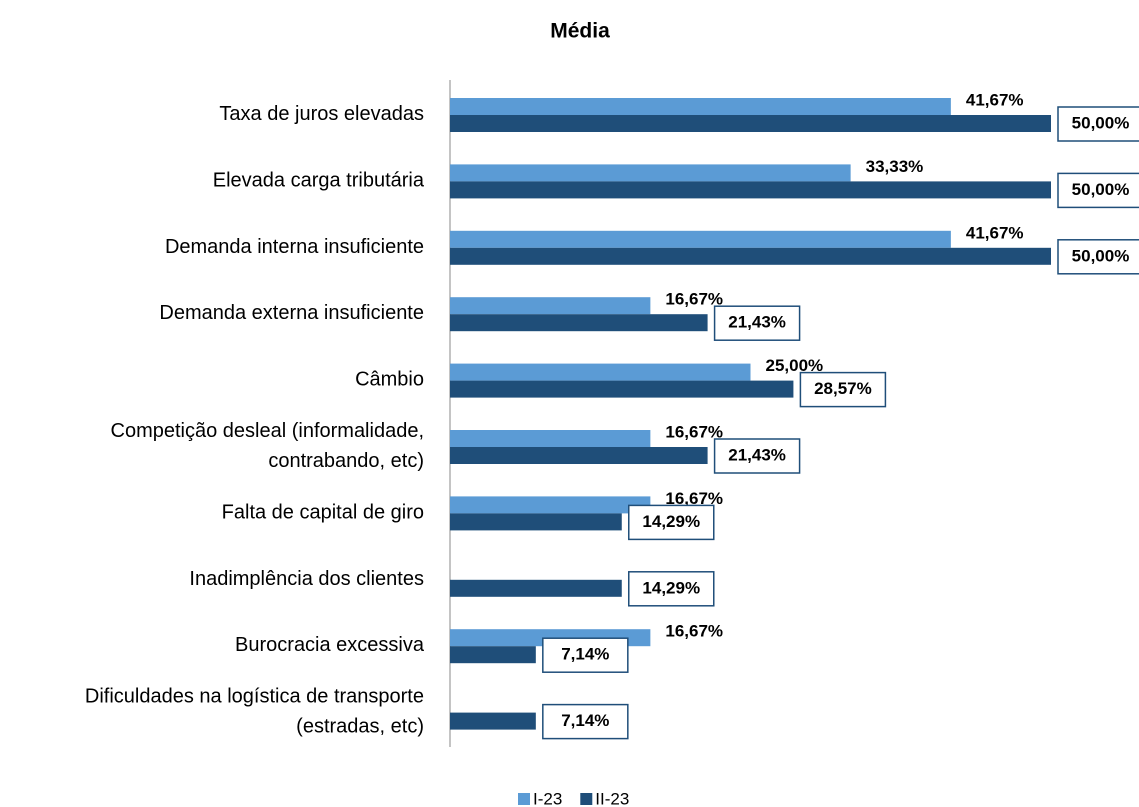  What do you see at coordinates (319, 181) in the screenshot?
I see `category-label: Elevada carga tributária` at bounding box center [319, 181].